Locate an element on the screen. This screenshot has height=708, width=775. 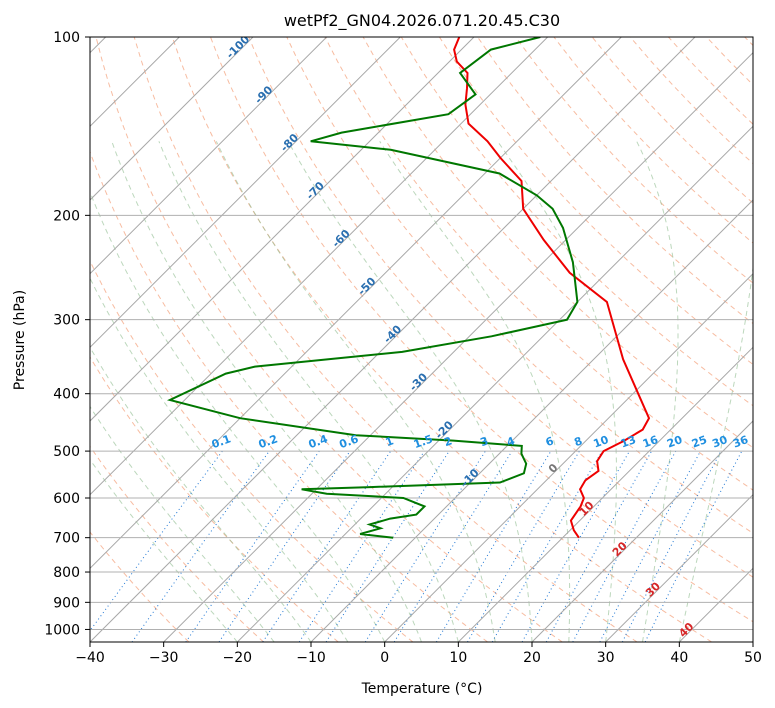
isotherm-label-lower: 30 is located at coordinates (653, 589).